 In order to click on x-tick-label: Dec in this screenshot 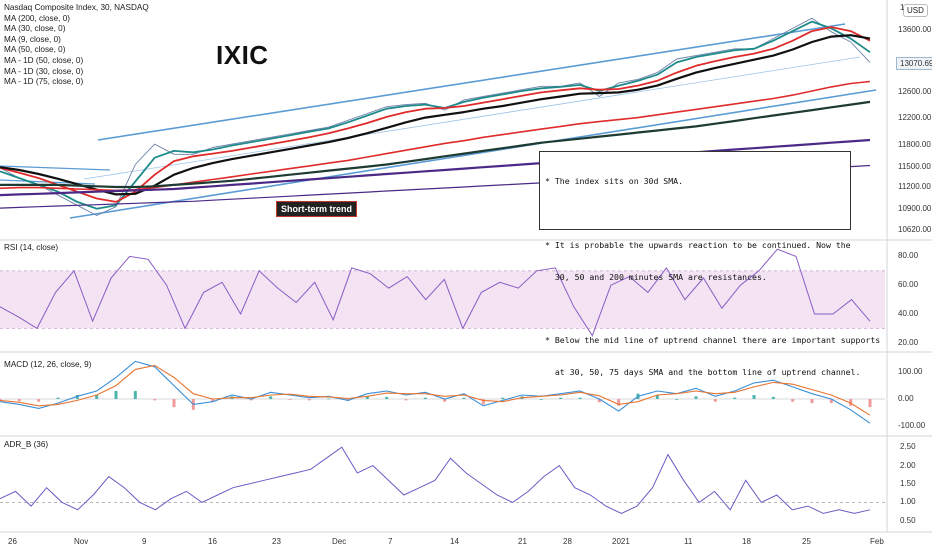, I will do `click(339, 541)`.